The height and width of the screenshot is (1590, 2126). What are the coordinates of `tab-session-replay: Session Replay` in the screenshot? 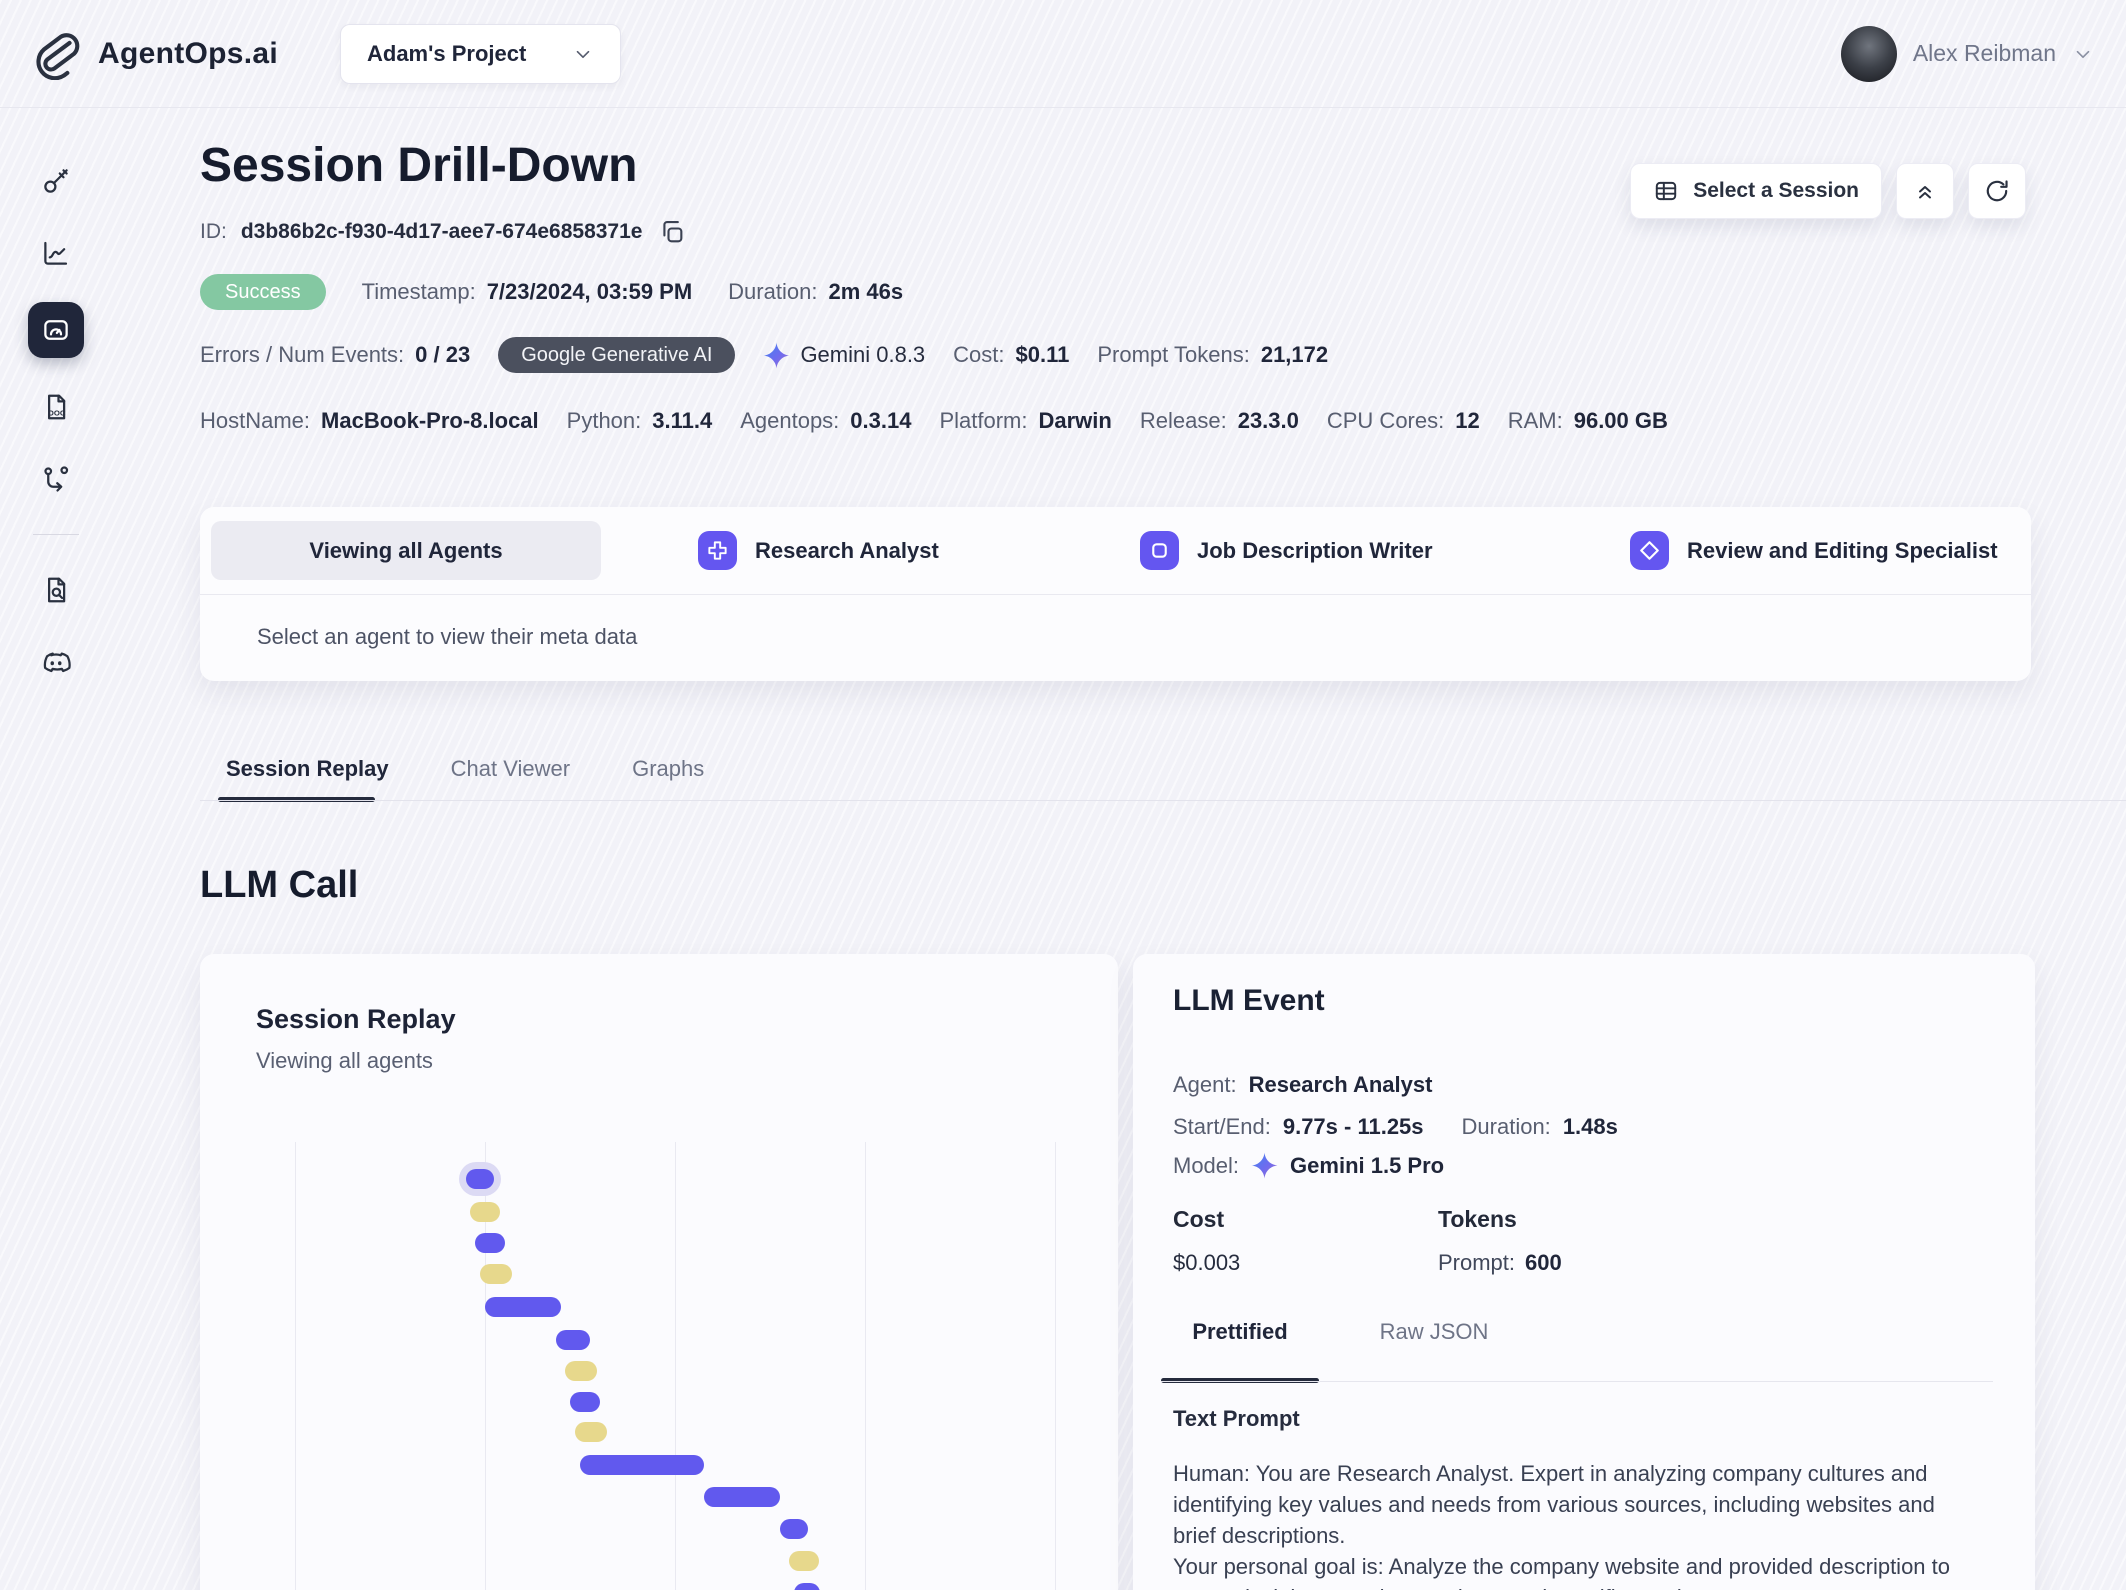 It's located at (307, 768).